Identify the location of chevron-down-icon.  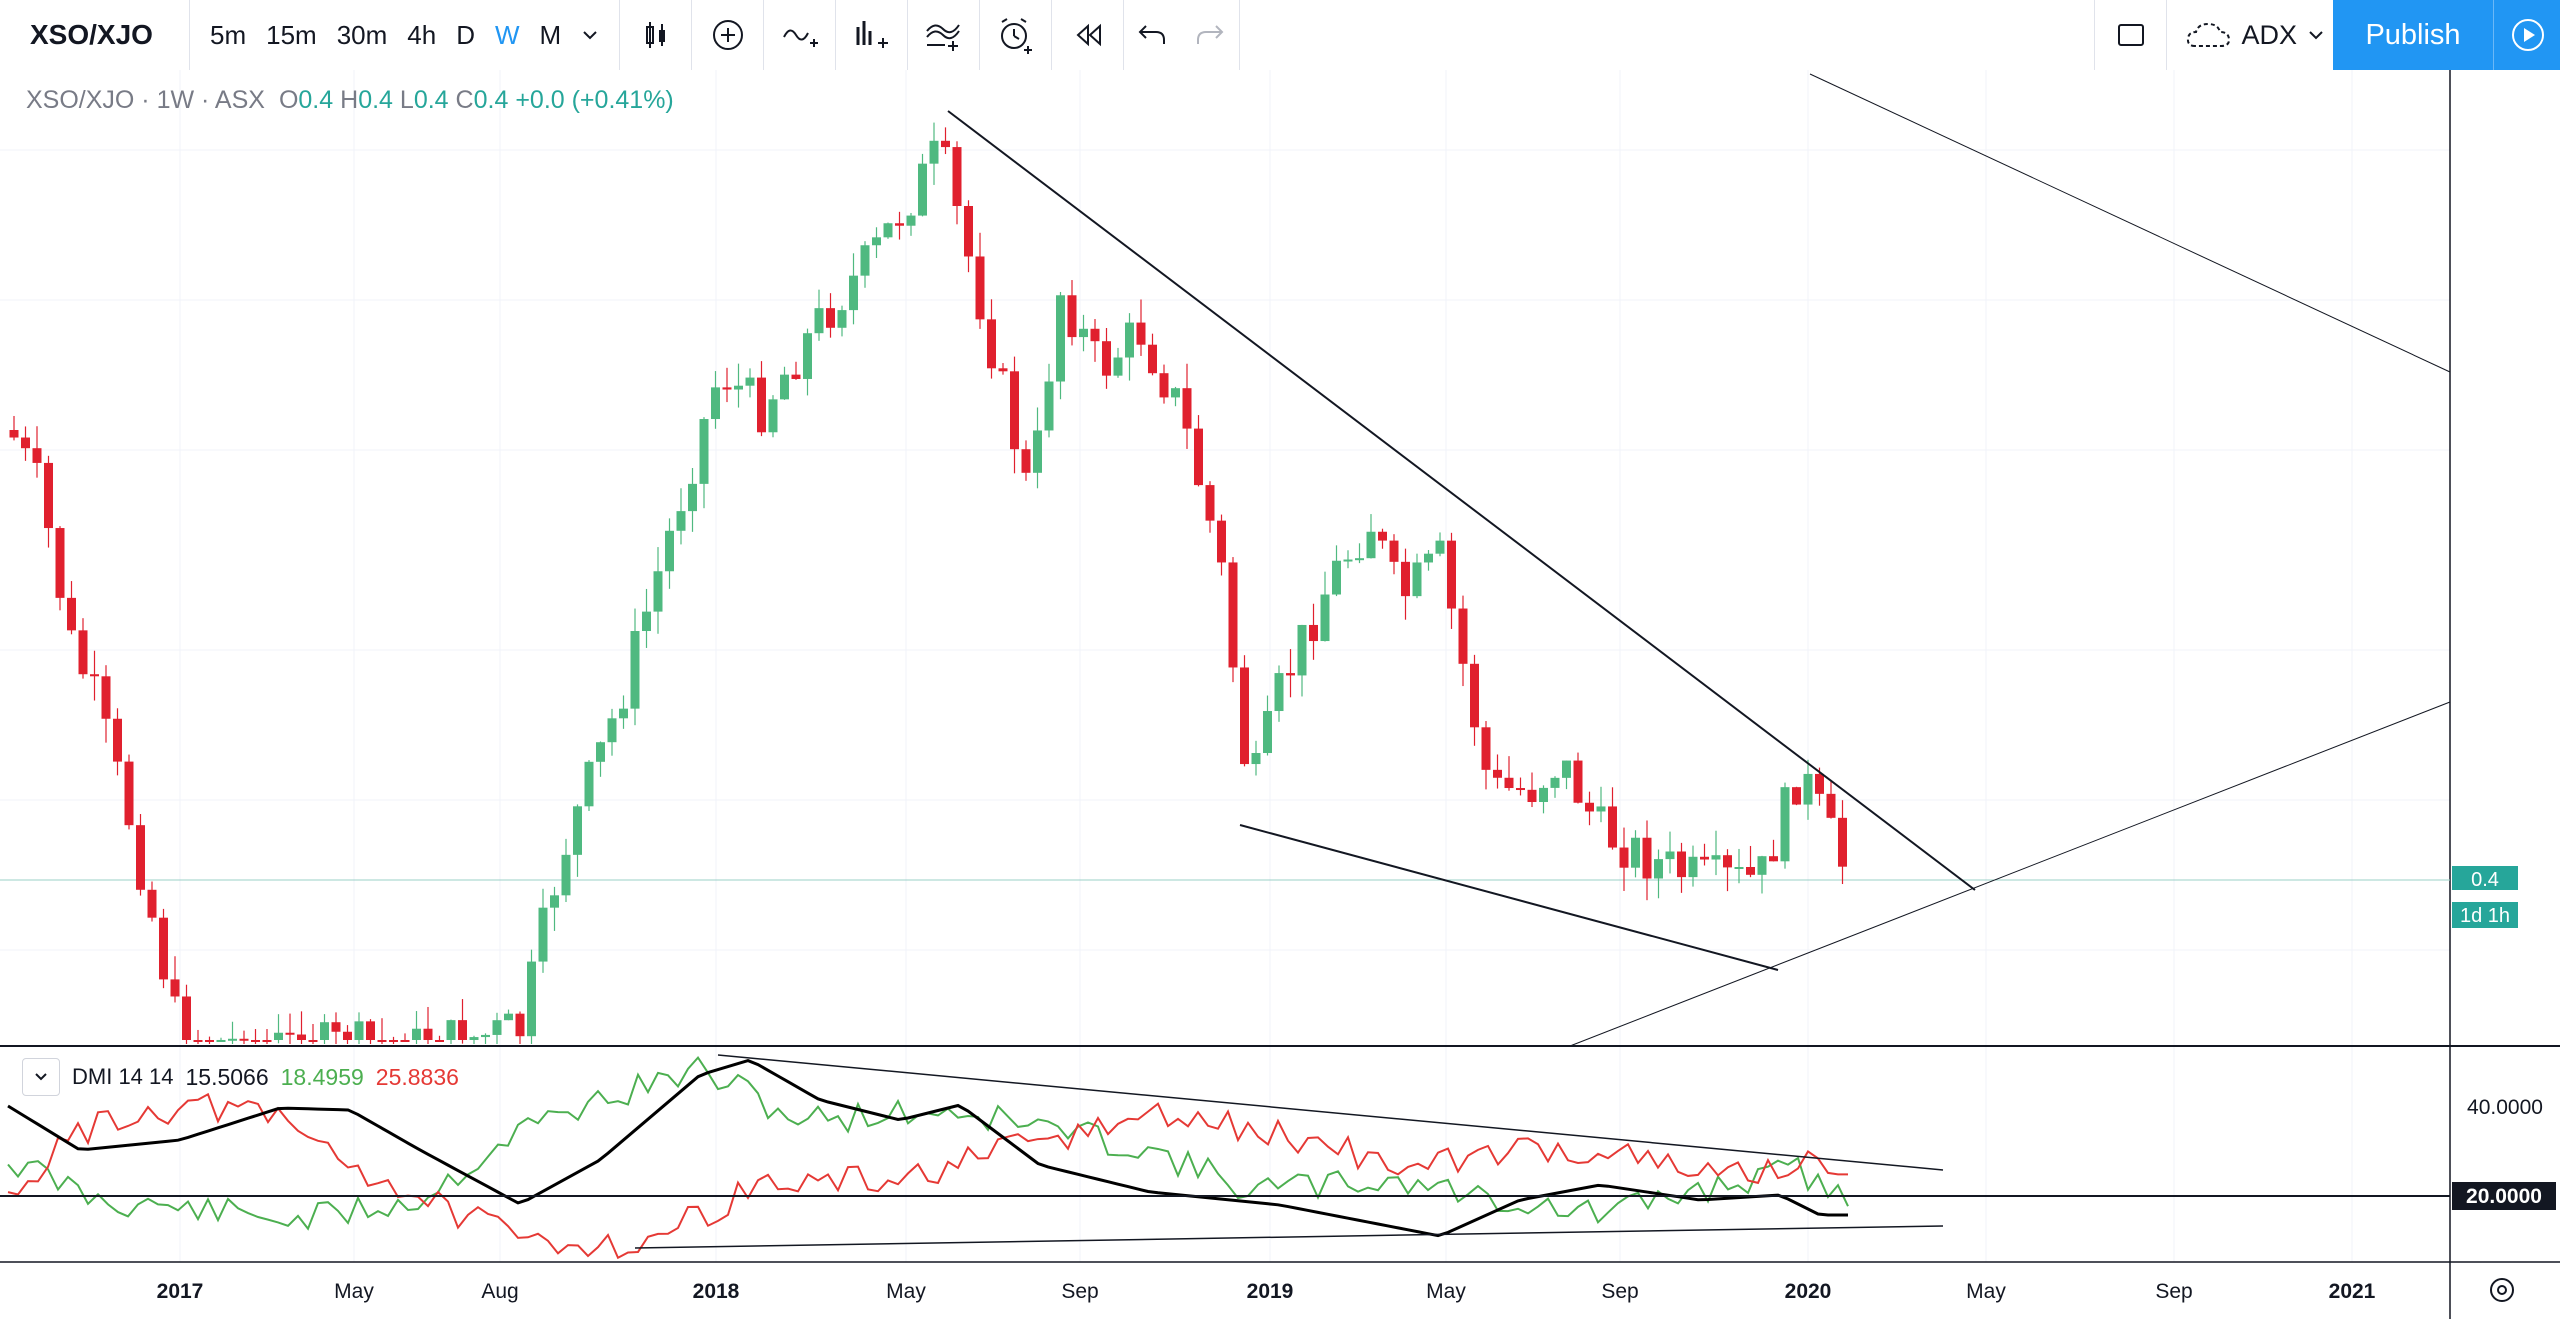
(2316, 35).